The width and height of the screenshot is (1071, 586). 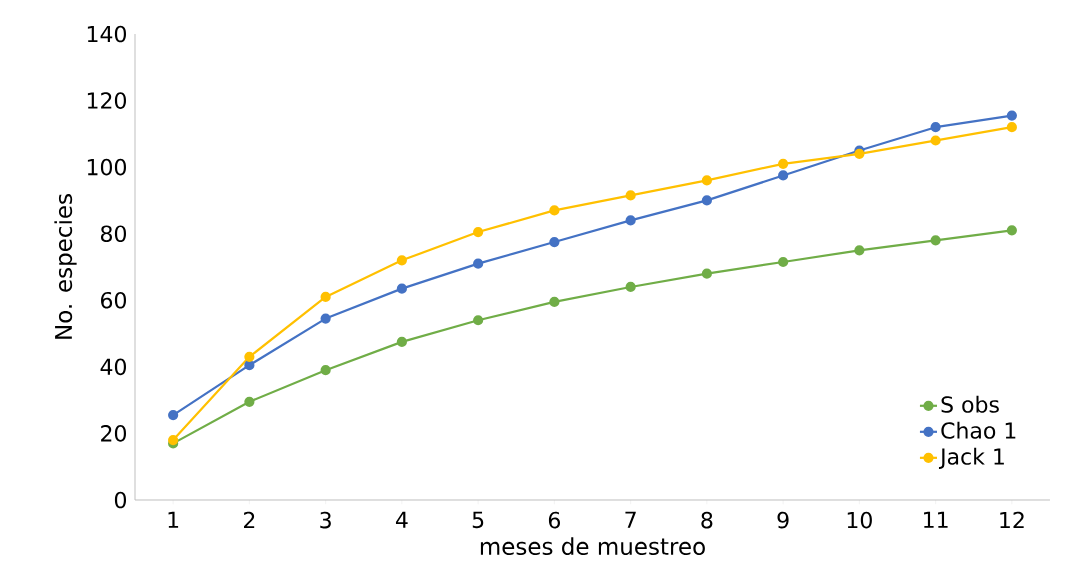 What do you see at coordinates (970, 404) in the screenshot?
I see `legend-label: S obs` at bounding box center [970, 404].